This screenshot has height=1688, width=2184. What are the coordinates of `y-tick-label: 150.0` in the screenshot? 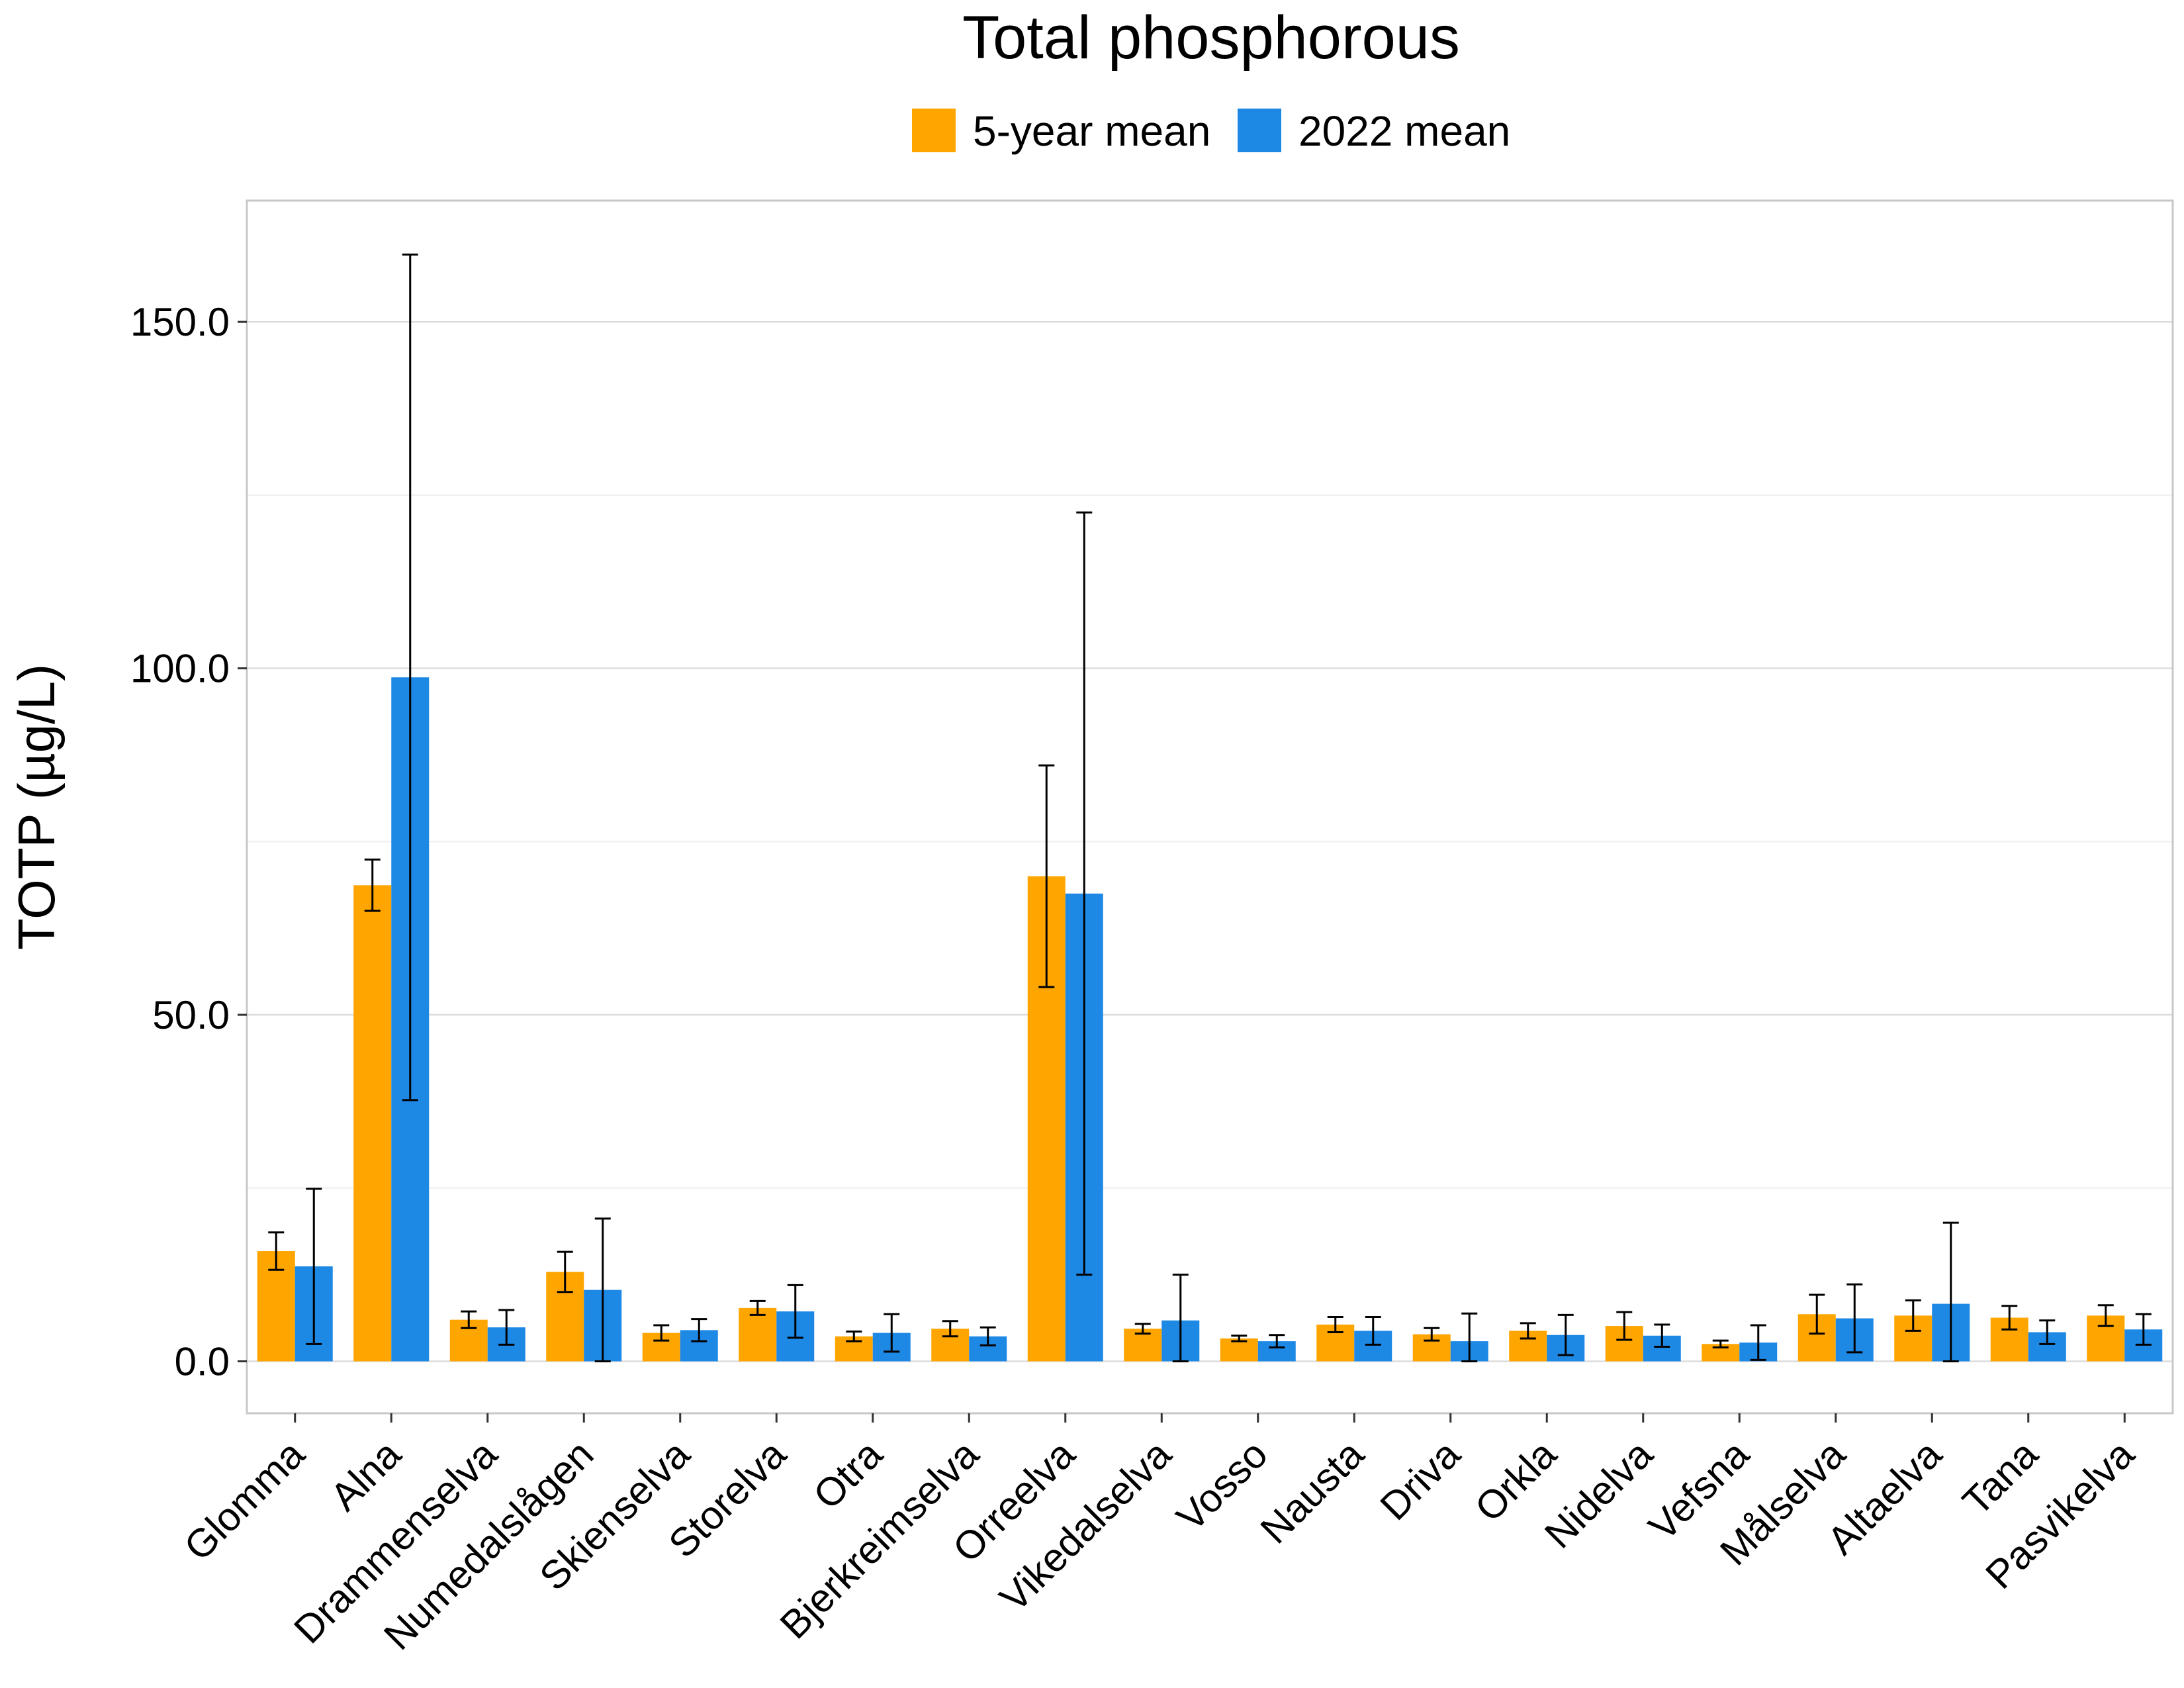 It's located at (180, 322).